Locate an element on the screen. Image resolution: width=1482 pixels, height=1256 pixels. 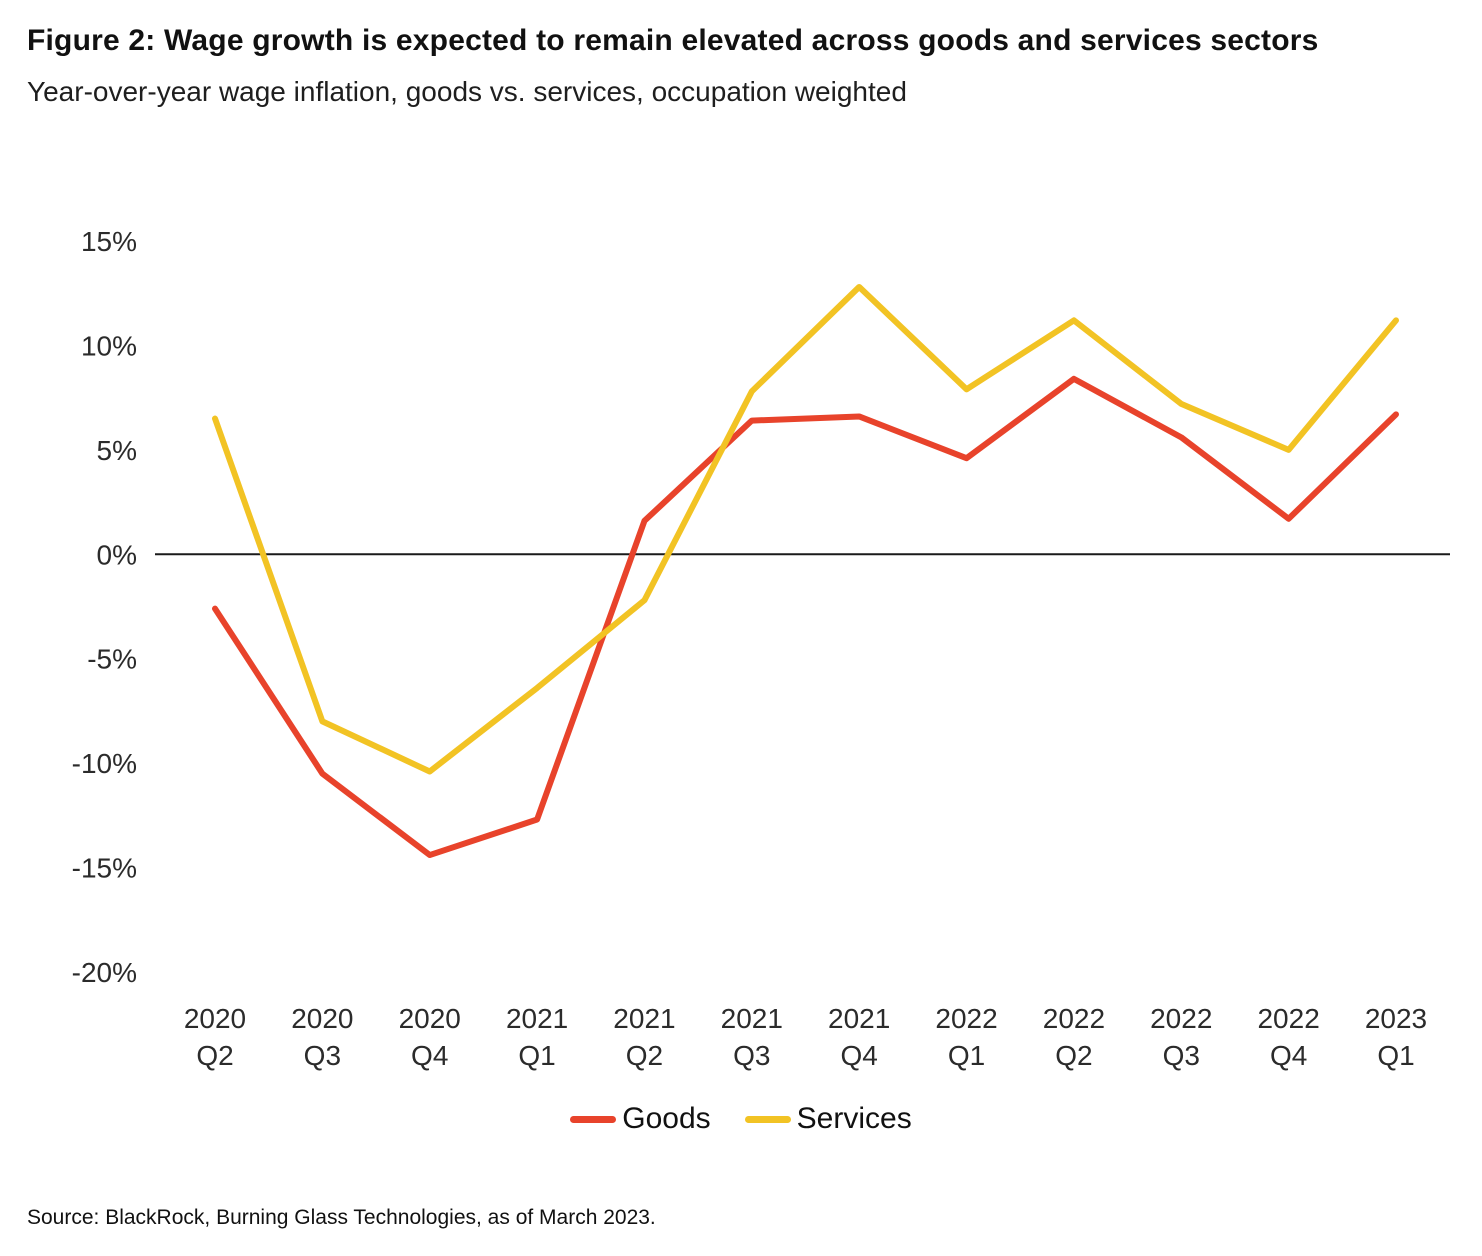
chart-legend: Goods Services is located at coordinates (741, 1119).